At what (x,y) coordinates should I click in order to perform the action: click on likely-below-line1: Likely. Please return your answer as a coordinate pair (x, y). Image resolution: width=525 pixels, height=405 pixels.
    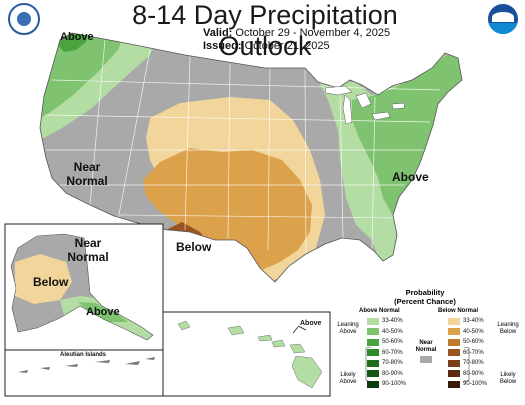
    Looking at the image, I should click on (508, 375).